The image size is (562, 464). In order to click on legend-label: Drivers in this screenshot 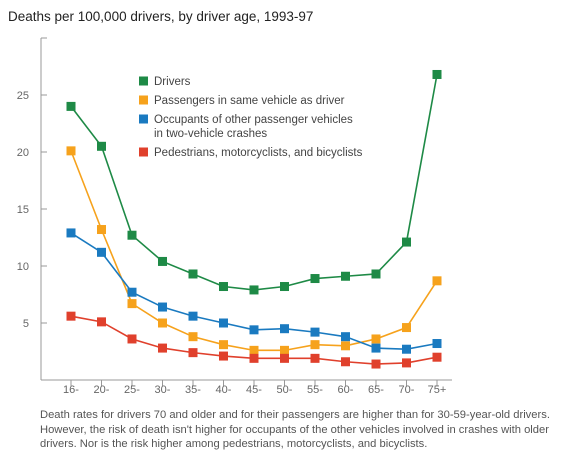, I will do `click(172, 82)`.